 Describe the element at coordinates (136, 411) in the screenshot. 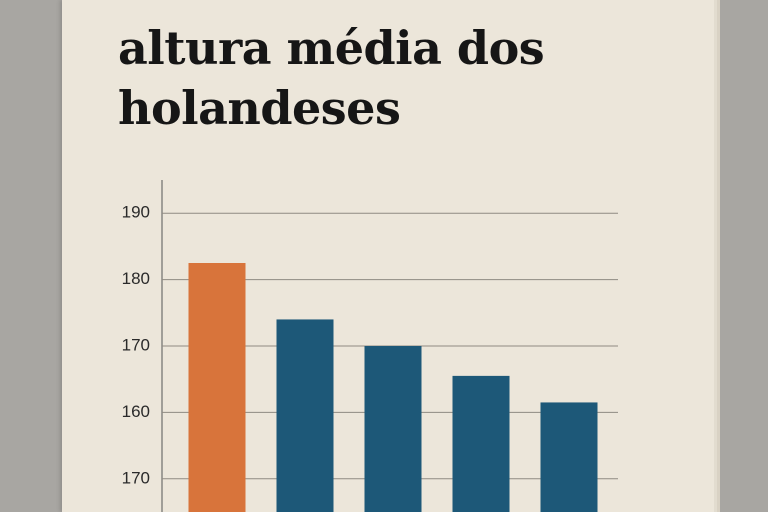

I see `y-tick-label: 160` at that location.